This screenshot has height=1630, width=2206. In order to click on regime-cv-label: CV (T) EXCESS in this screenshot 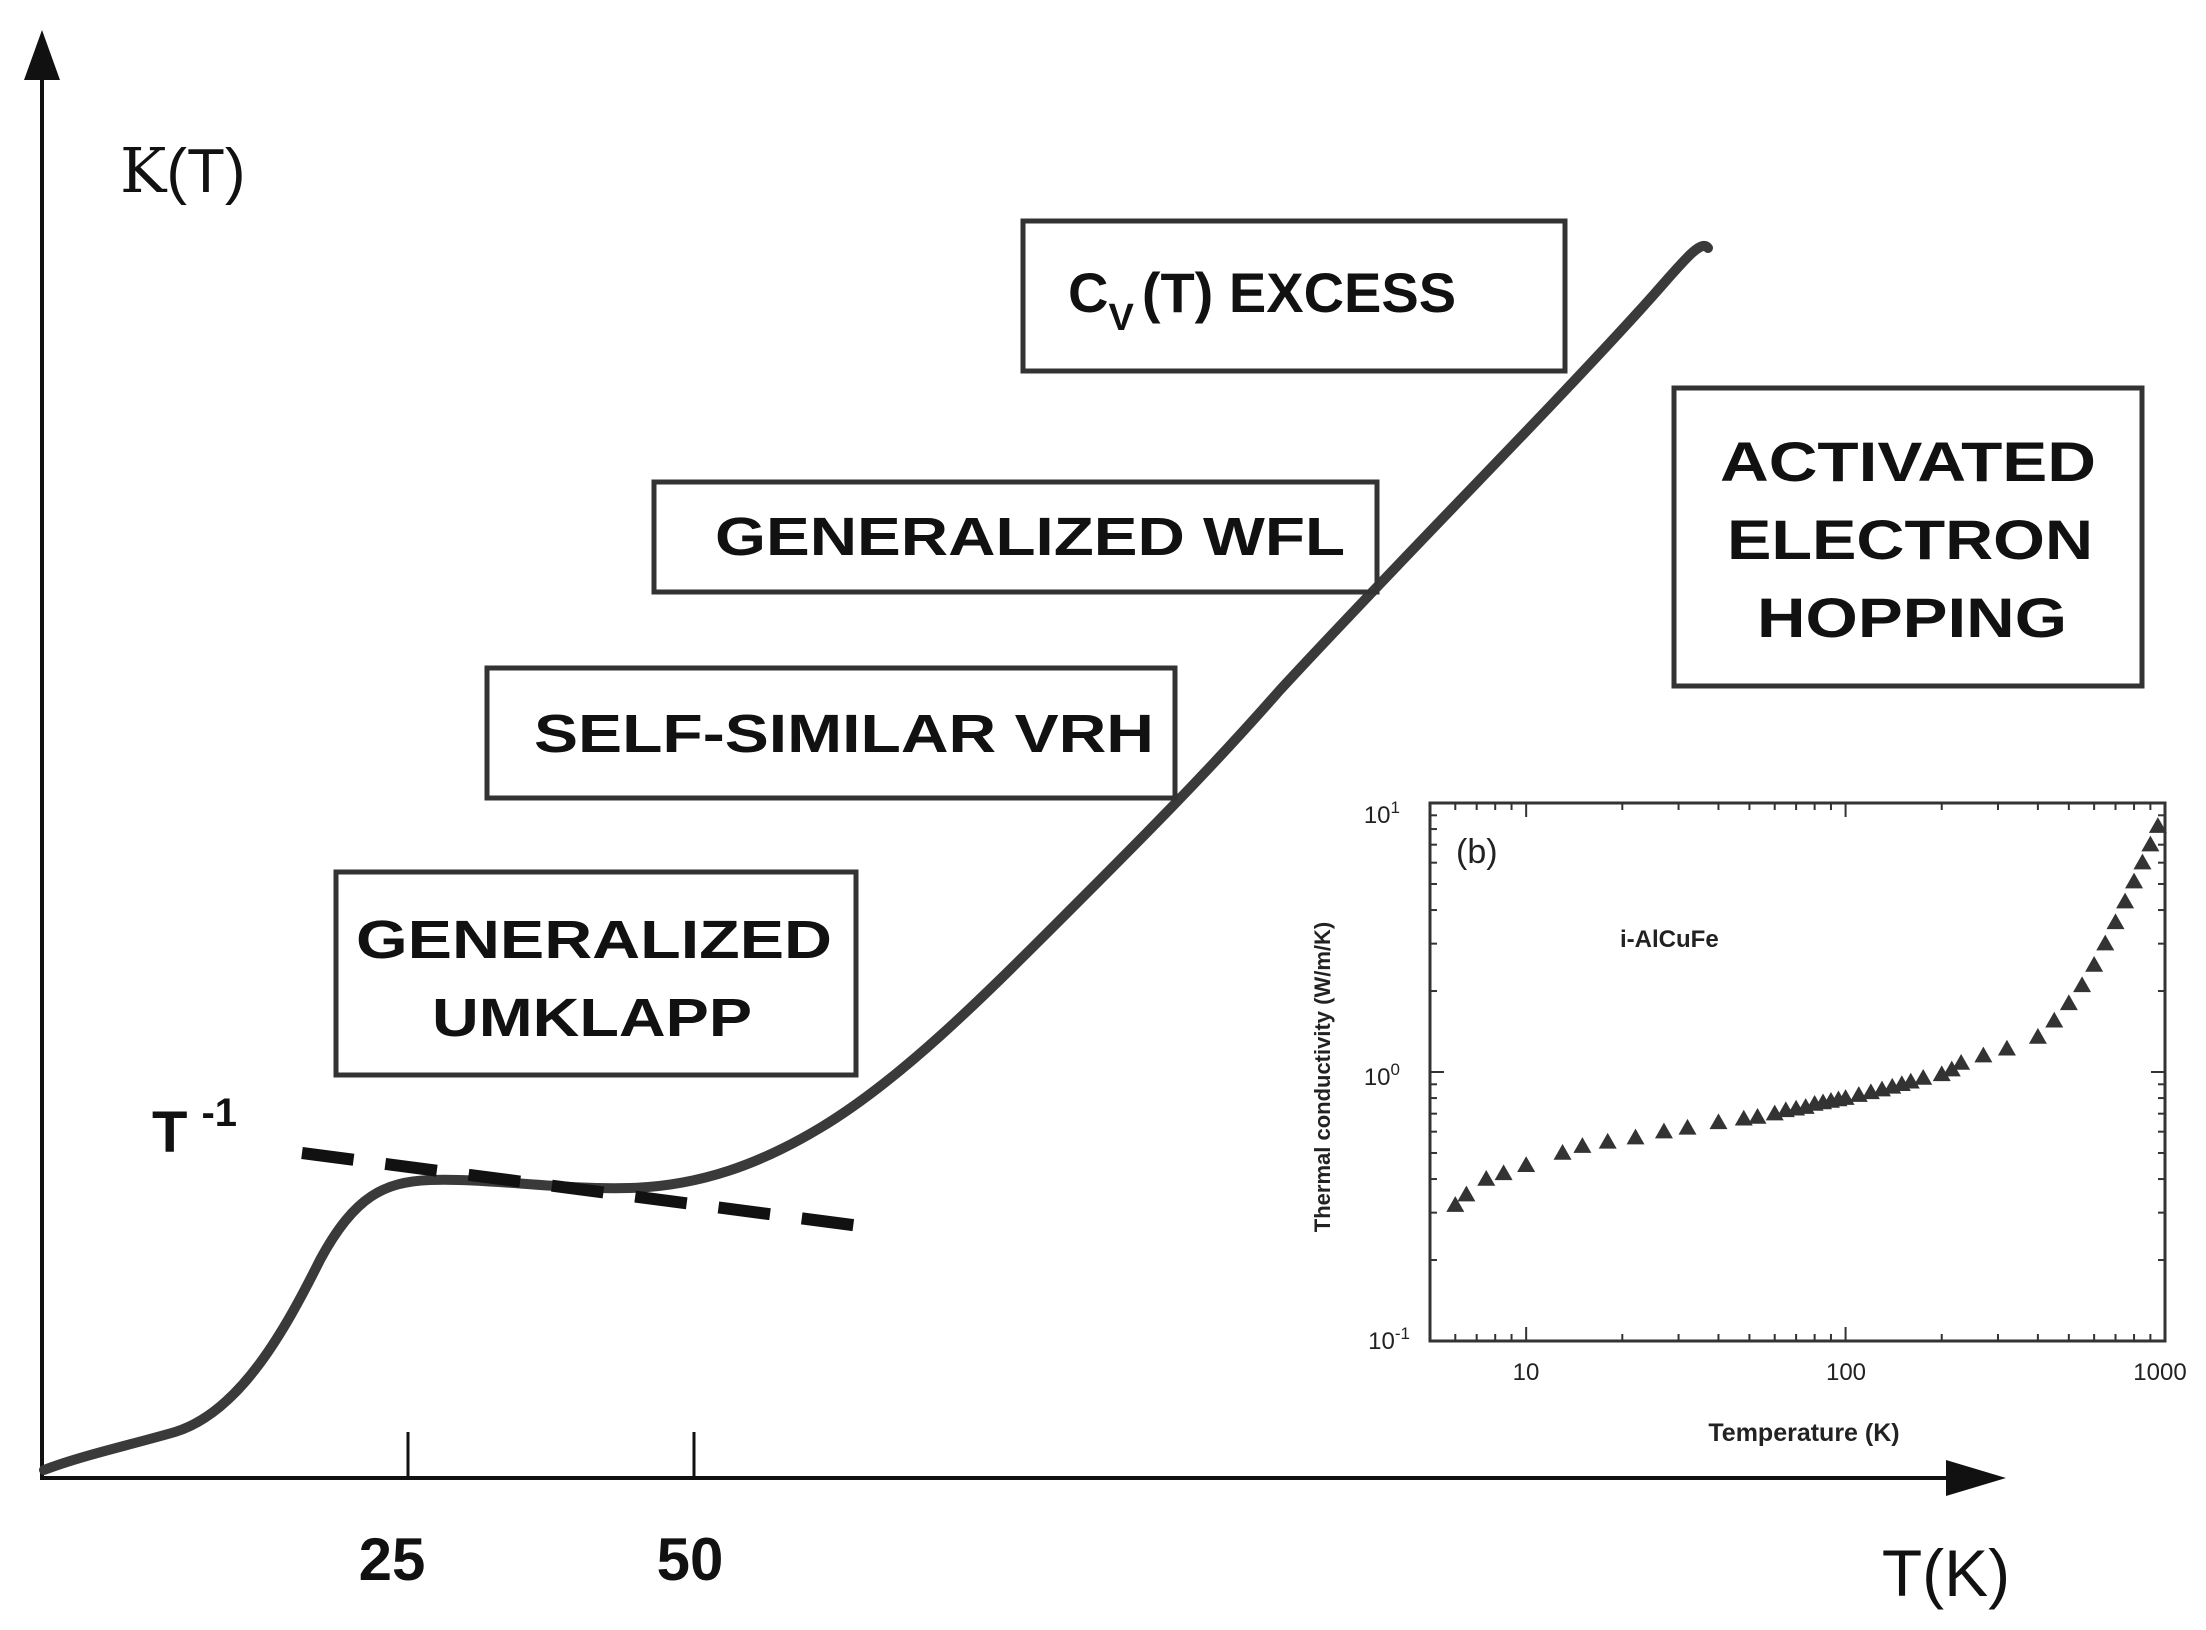, I will do `click(1262, 300)`.